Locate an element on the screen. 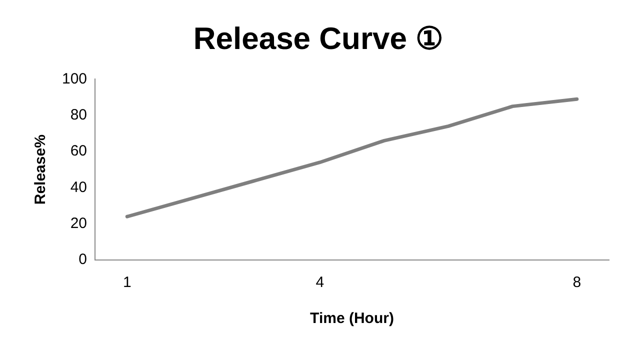 The height and width of the screenshot is (354, 637). chart-title: Release Curve ① is located at coordinates (318, 38).